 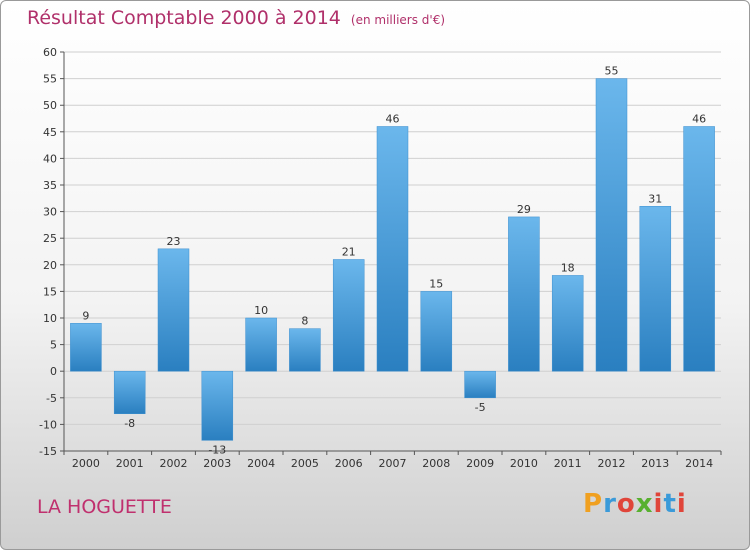 I want to click on x-tick-label: 2008, so click(x=436, y=463).